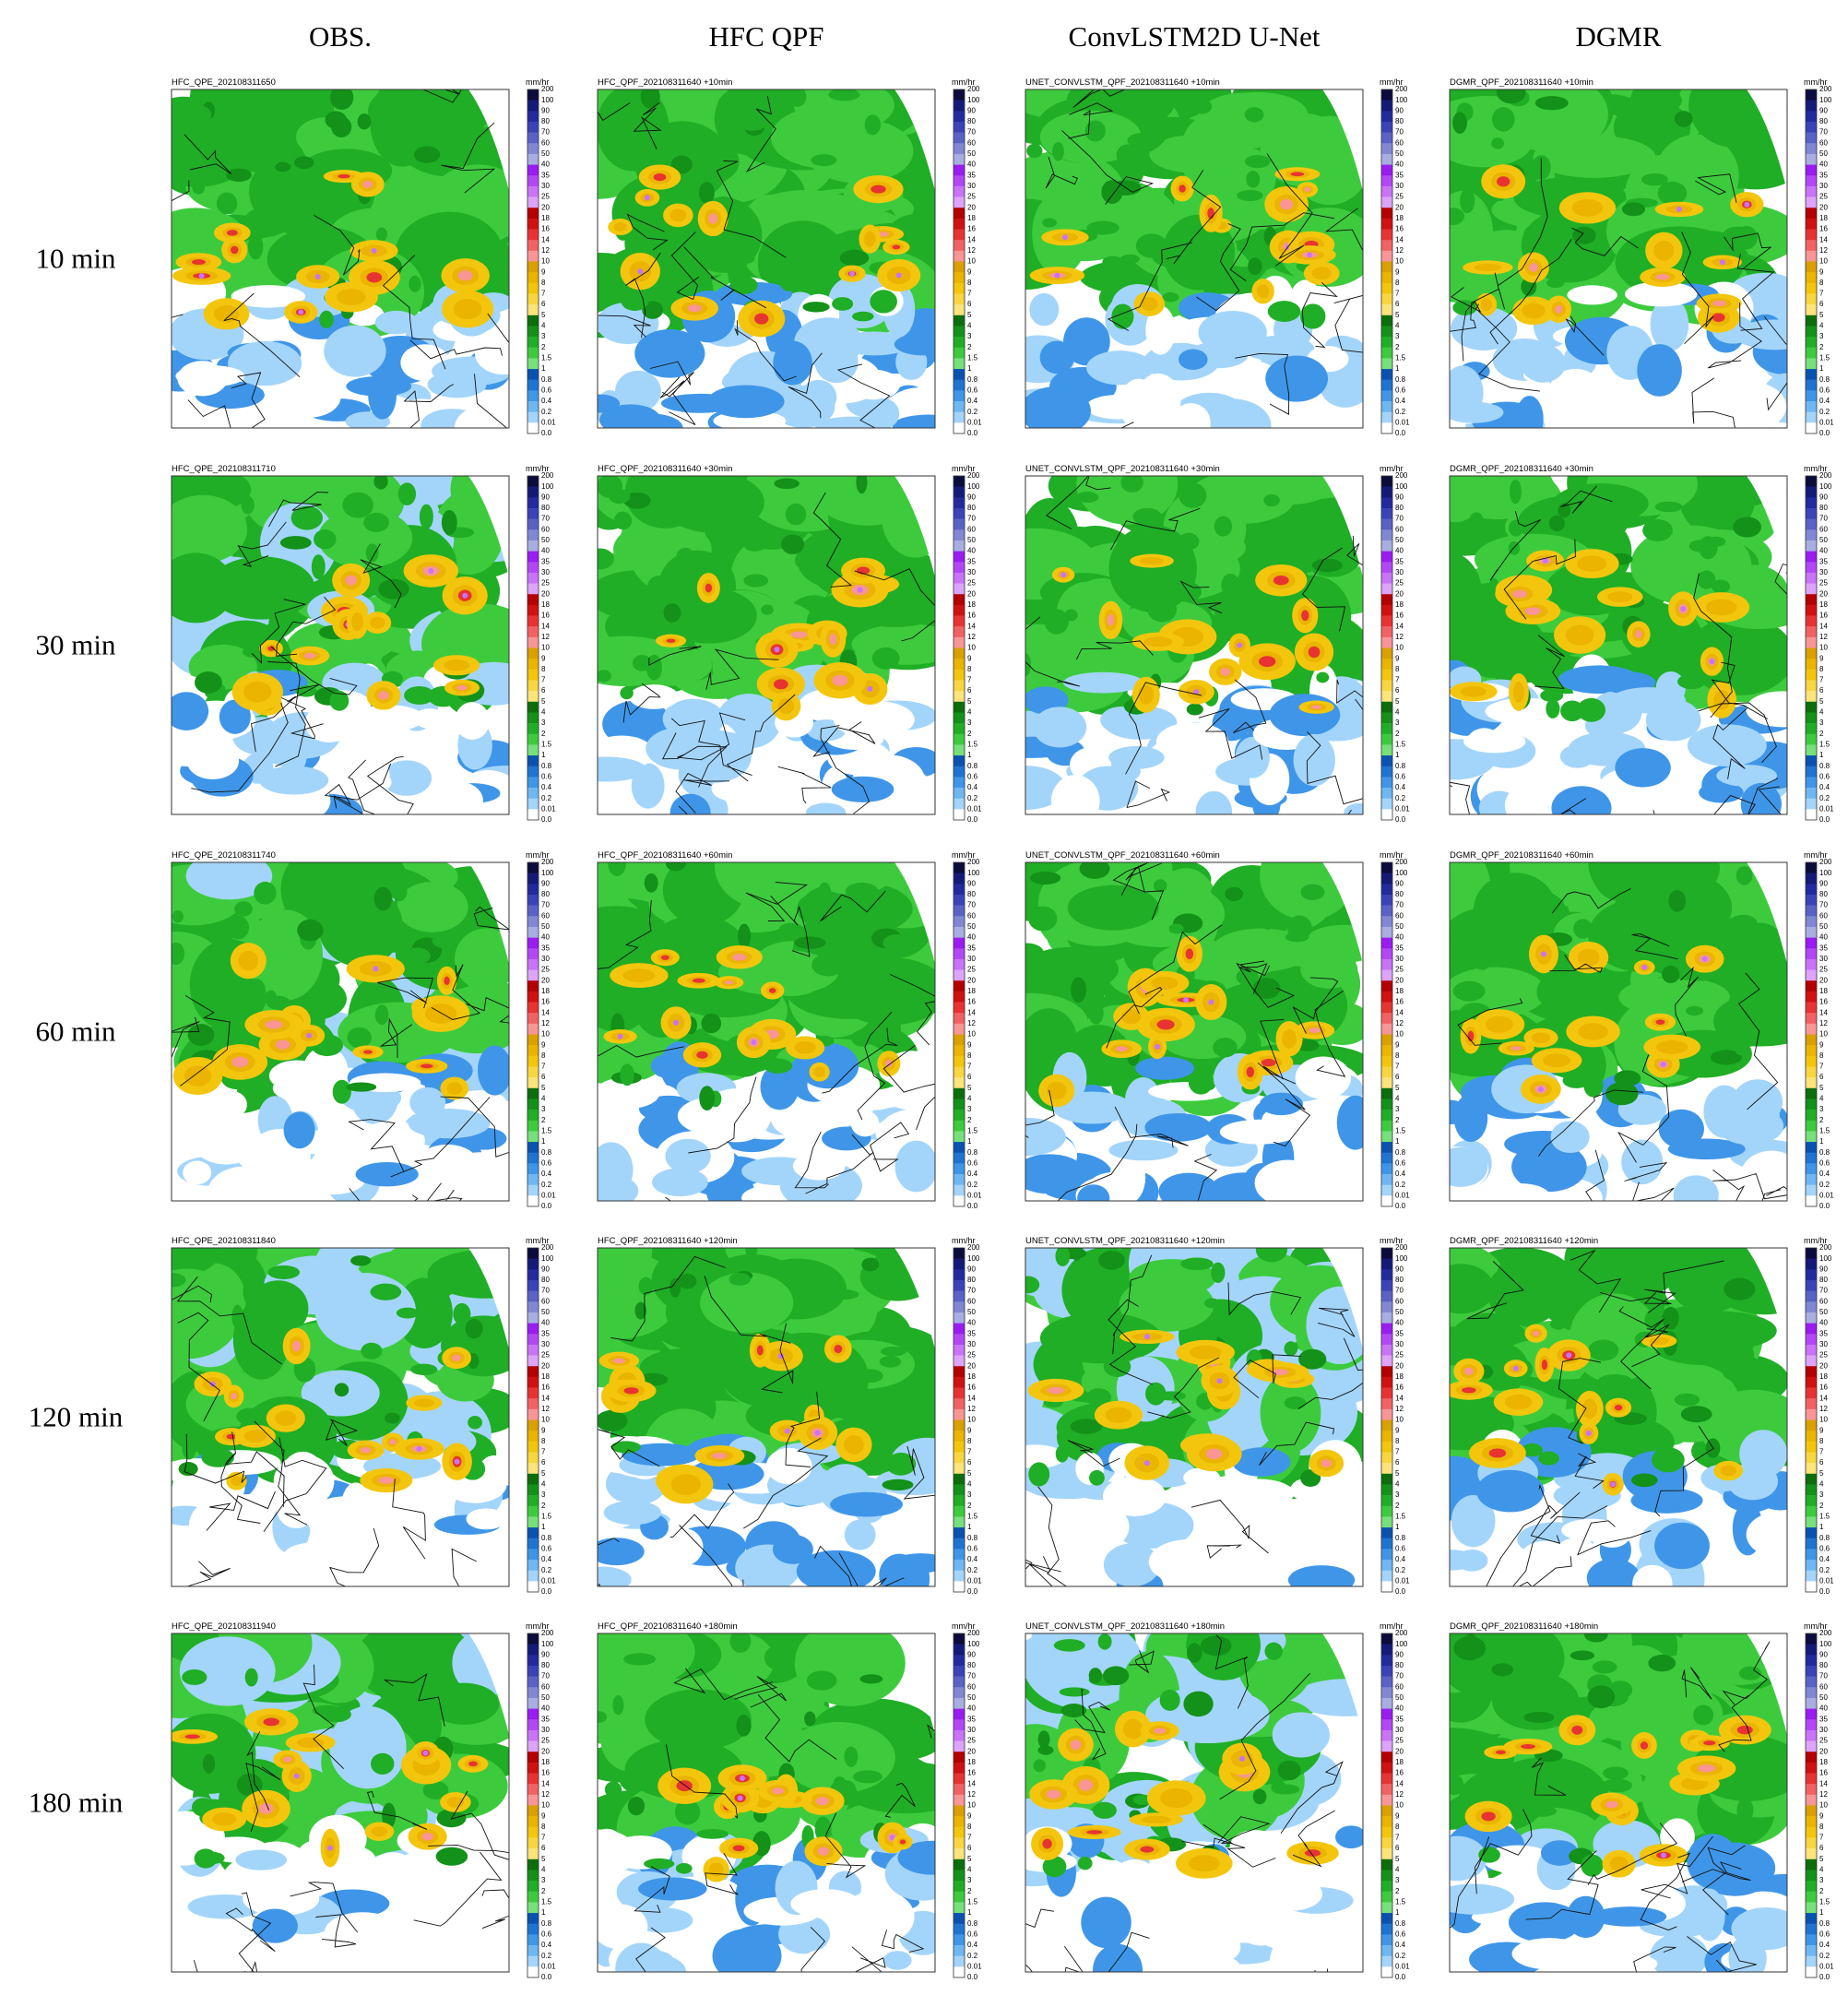 The width and height of the screenshot is (1848, 2007). Describe the element at coordinates (1822, 315) in the screenshot. I see `colorbar-label: 5` at that location.